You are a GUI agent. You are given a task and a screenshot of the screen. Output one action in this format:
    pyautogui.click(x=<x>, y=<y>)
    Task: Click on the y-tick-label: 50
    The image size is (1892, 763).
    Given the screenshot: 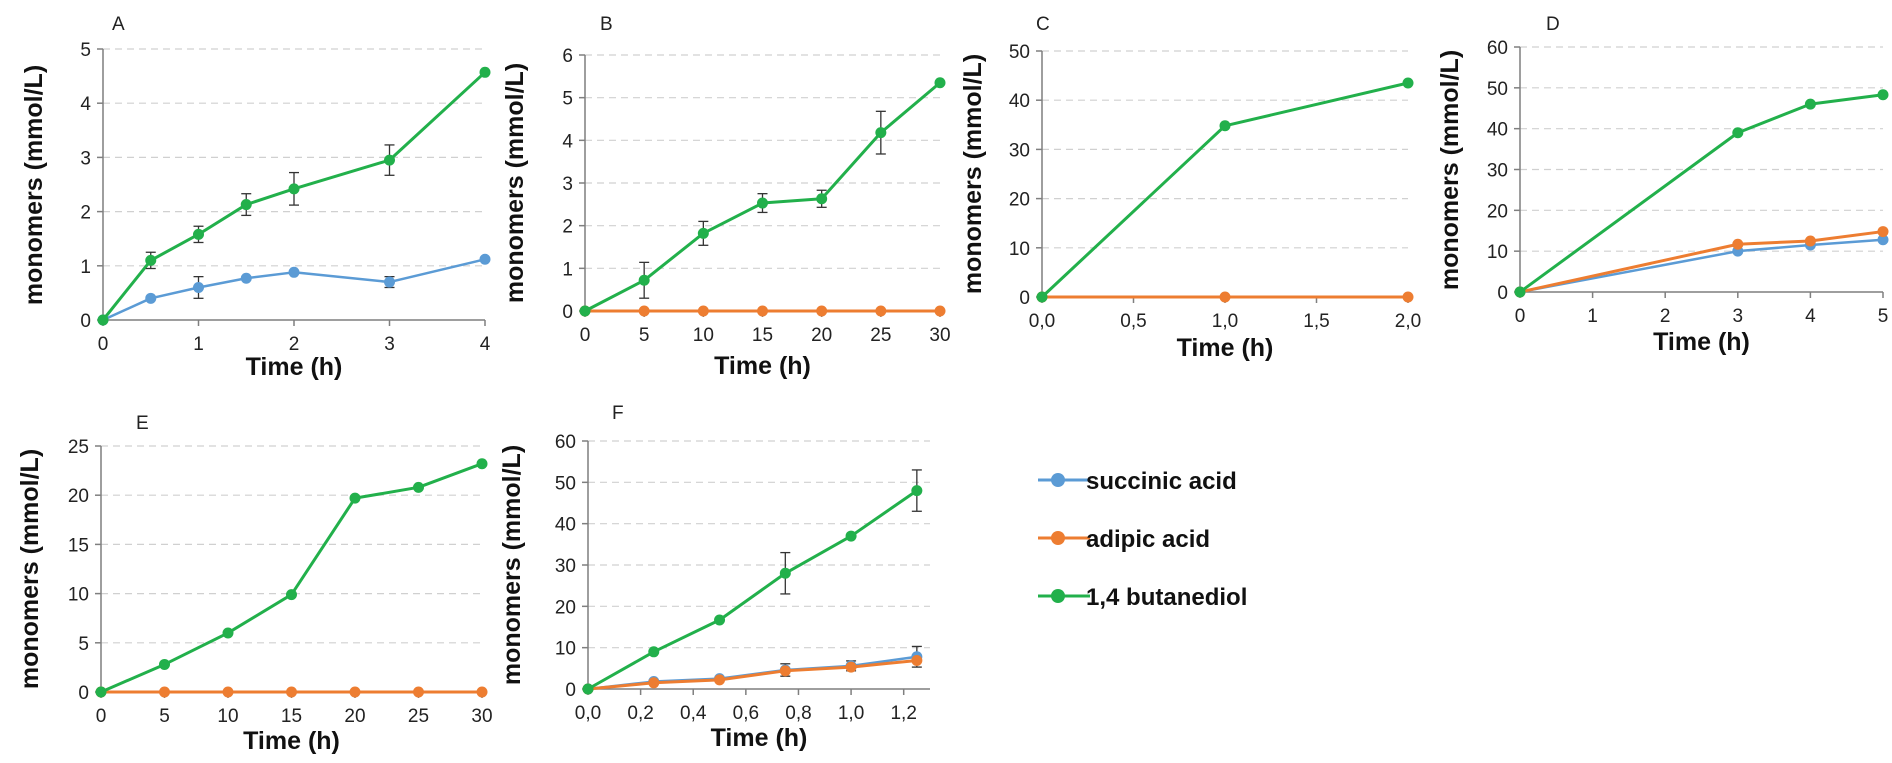 What is the action you would take?
    pyautogui.click(x=565, y=483)
    